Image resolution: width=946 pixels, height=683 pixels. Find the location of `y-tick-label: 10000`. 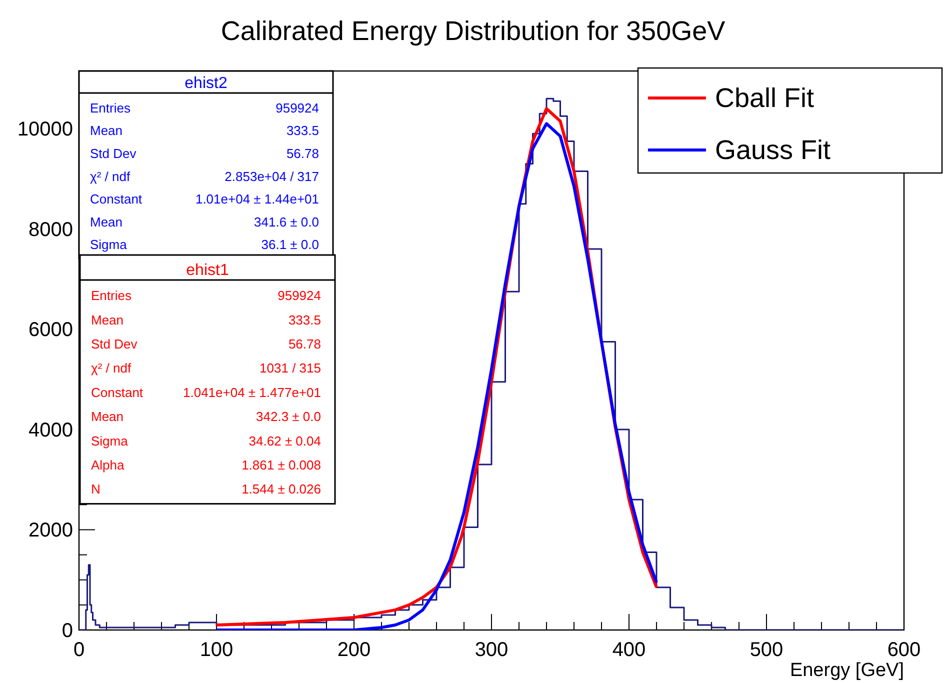

y-tick-label: 10000 is located at coordinates (45, 129).